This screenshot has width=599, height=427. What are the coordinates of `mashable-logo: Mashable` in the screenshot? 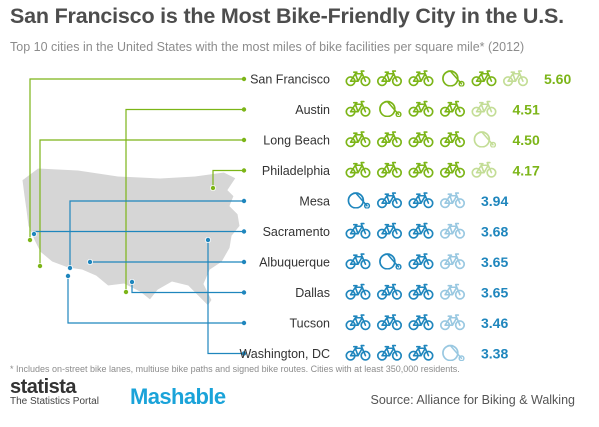 It's located at (178, 396).